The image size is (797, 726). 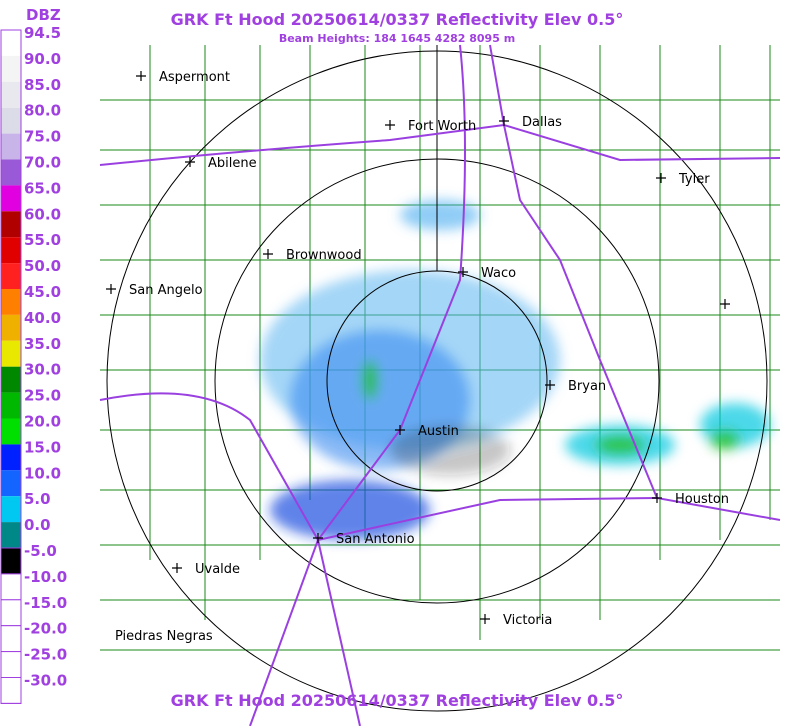 I want to click on city-label: Abilene, so click(x=232, y=163).